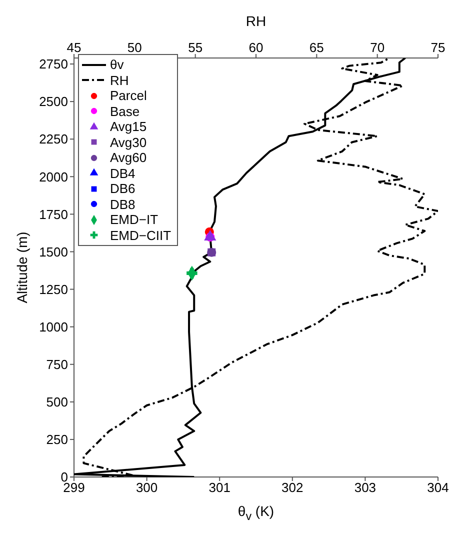 Image resolution: width=460 pixels, height=537 pixels. What do you see at coordinates (316, 47) in the screenshot?
I see `x2-tick-label: 65` at bounding box center [316, 47].